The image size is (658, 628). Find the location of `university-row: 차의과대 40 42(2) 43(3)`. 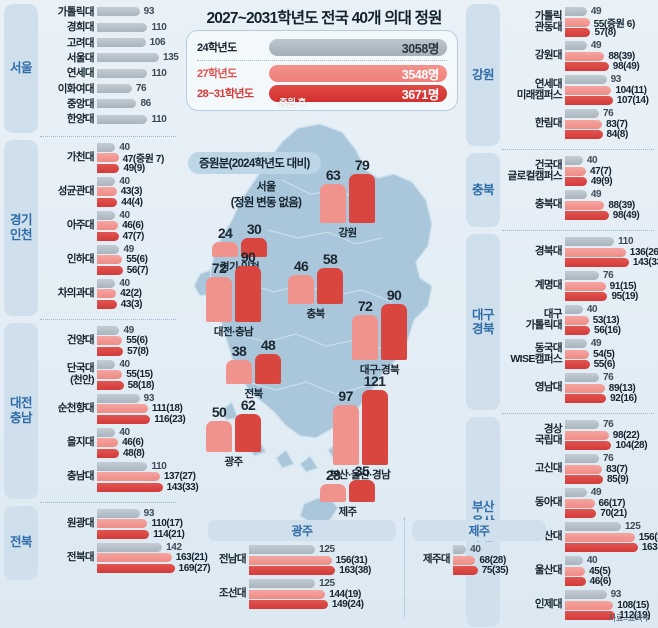

university-row: 차의과대 40 42(2) 43(3) is located at coordinates (109, 294).